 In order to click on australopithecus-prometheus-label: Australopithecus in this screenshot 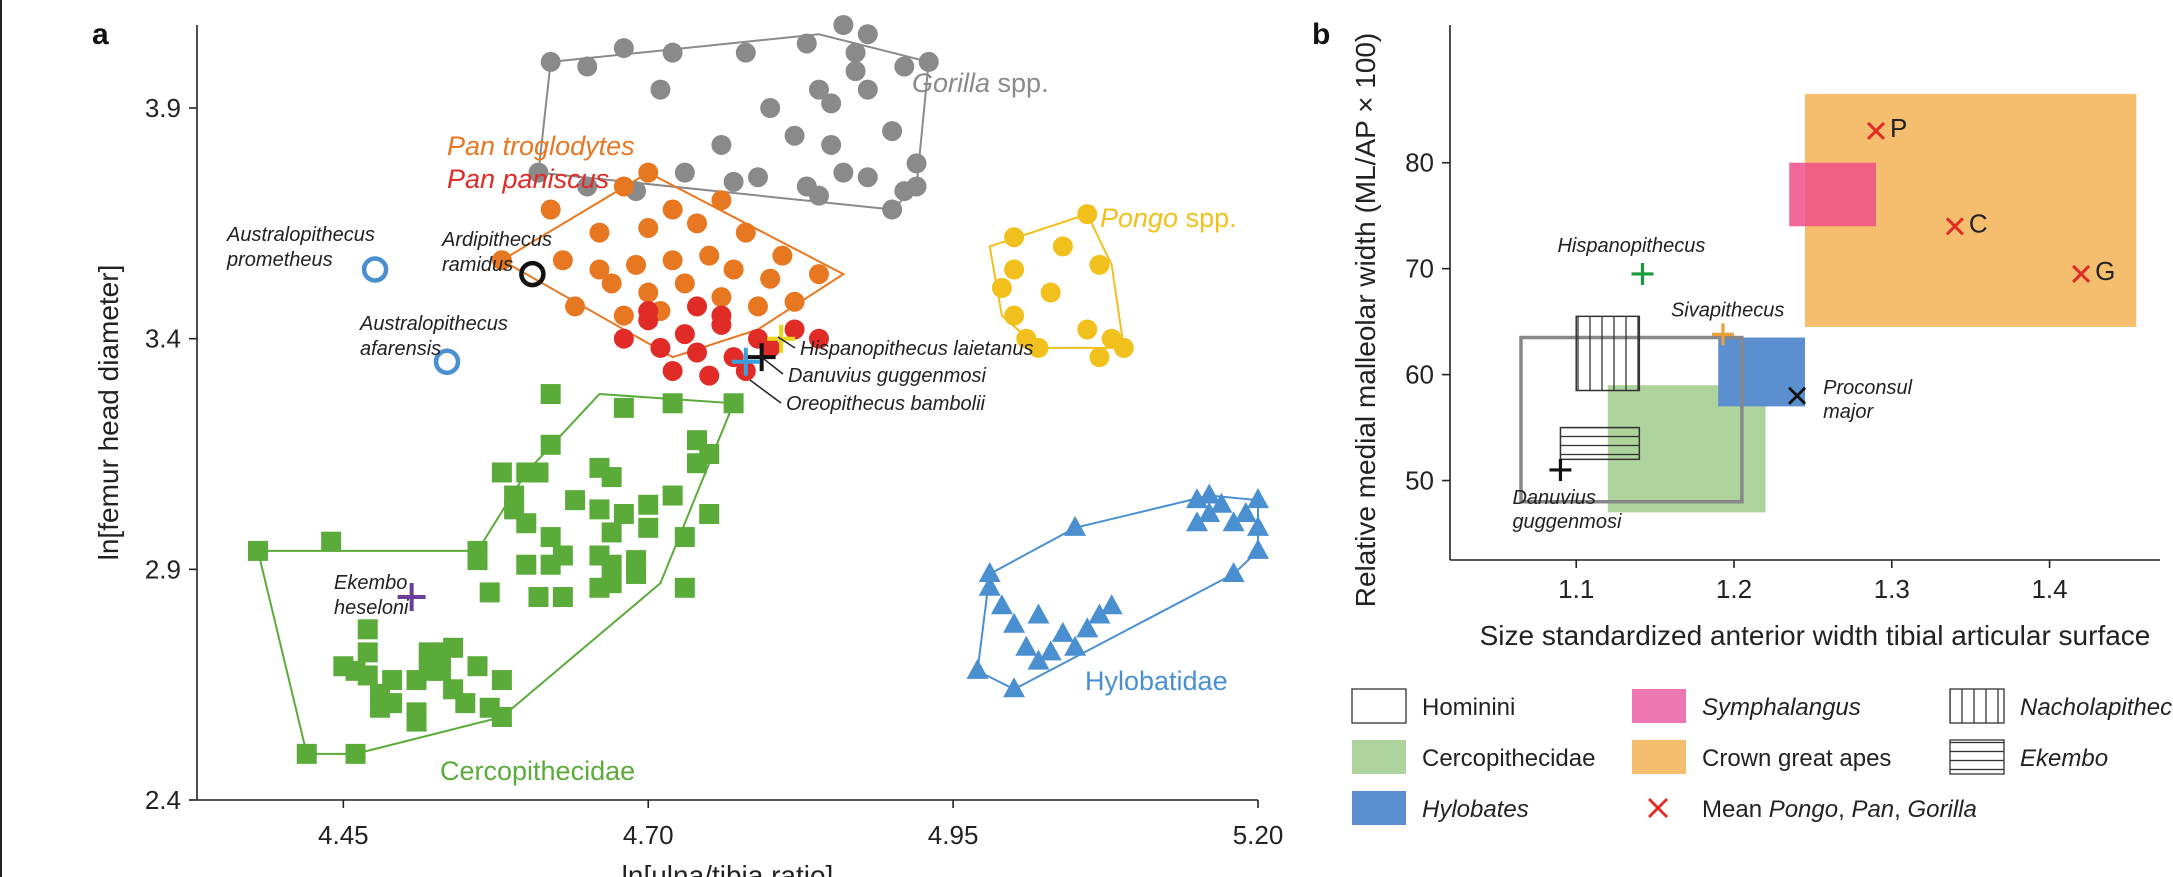, I will do `click(300, 235)`.